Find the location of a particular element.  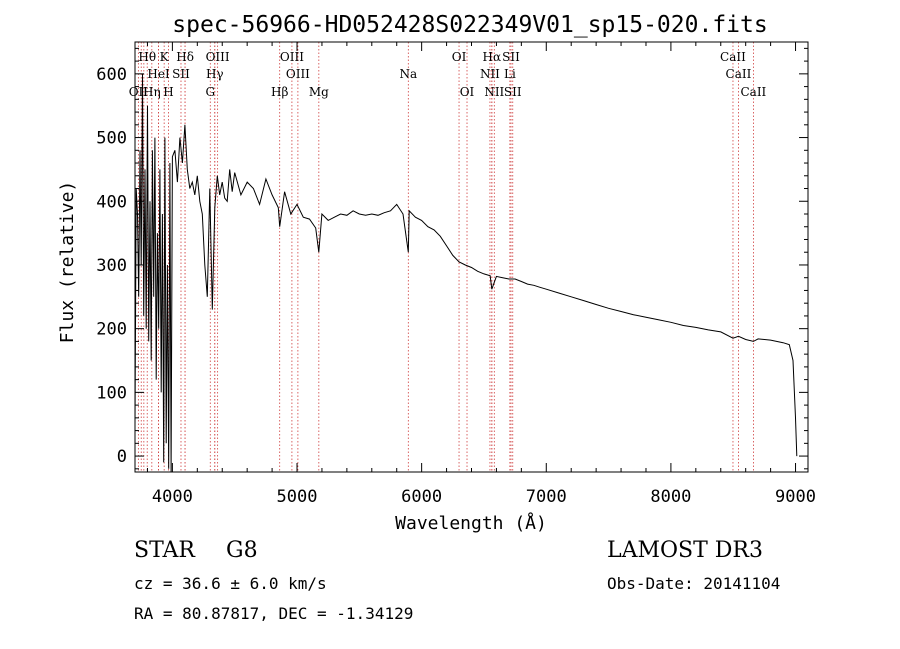

x-tick-label: 9000 is located at coordinates (795, 497).